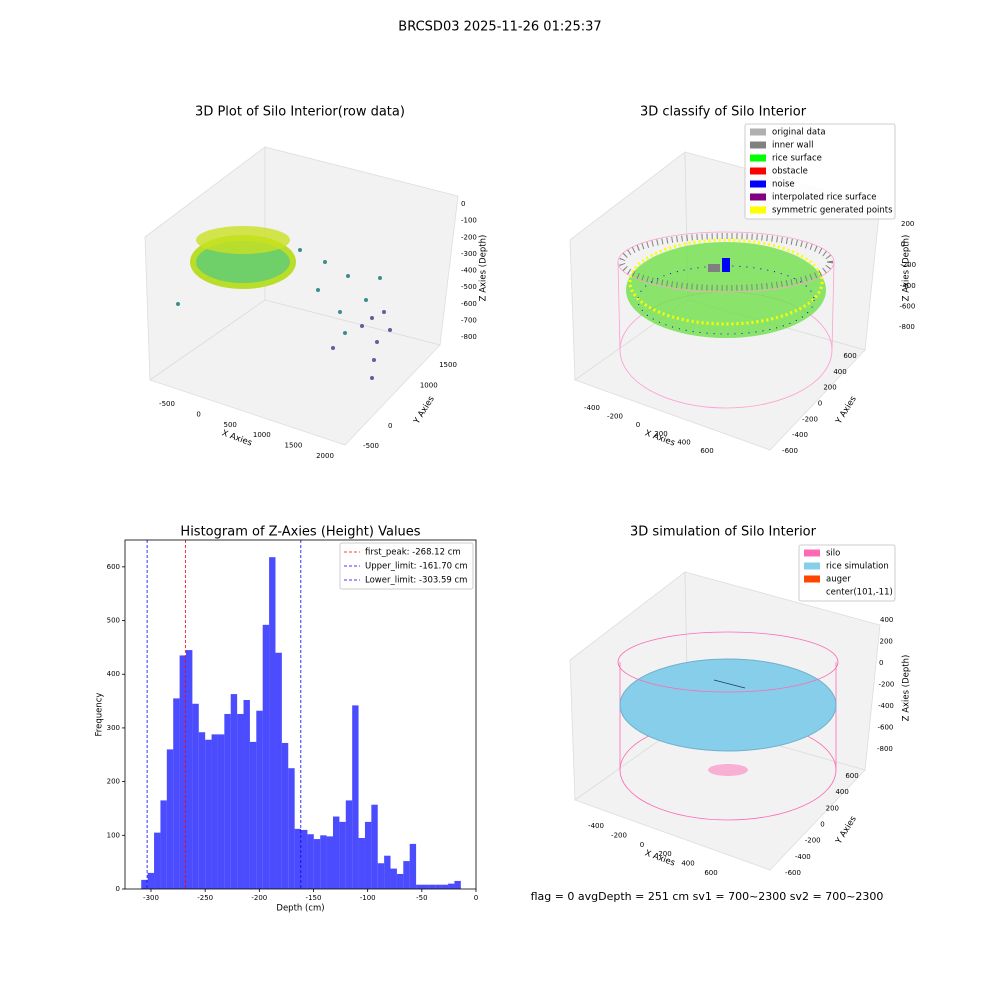 The width and height of the screenshot is (1000, 1000). I want to click on legend-label: silo, so click(833, 554).